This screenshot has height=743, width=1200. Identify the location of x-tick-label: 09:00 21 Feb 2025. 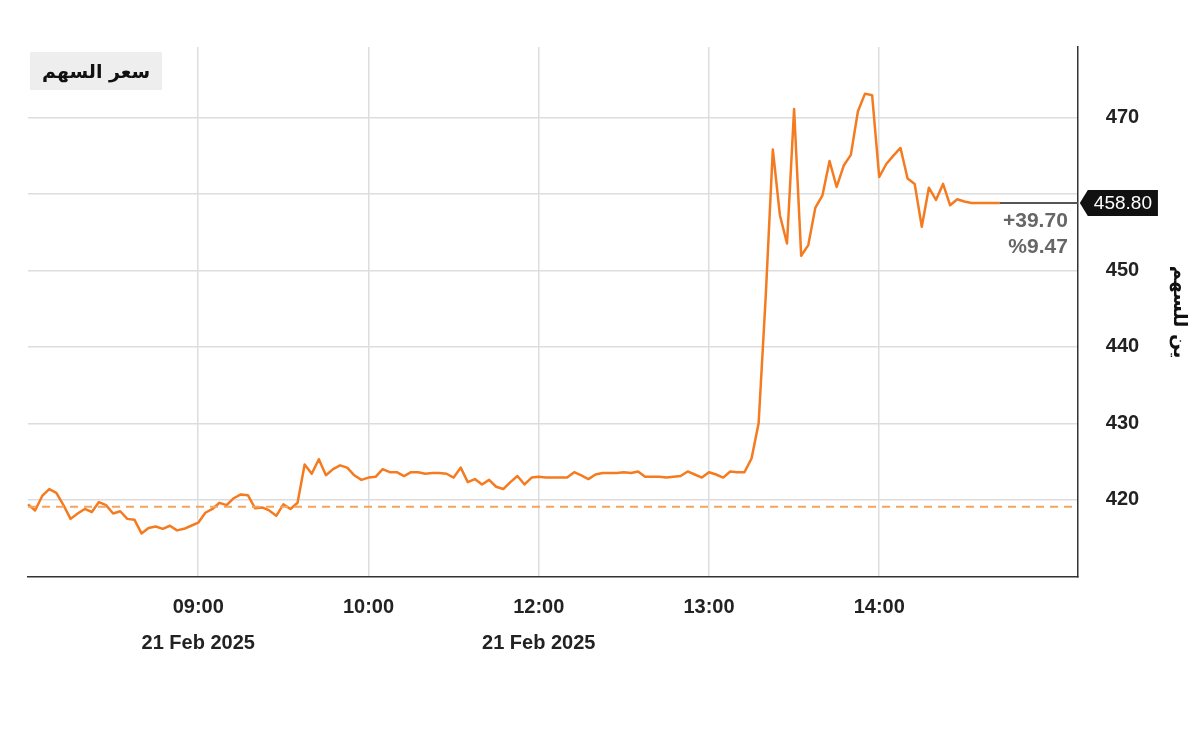
(198, 623).